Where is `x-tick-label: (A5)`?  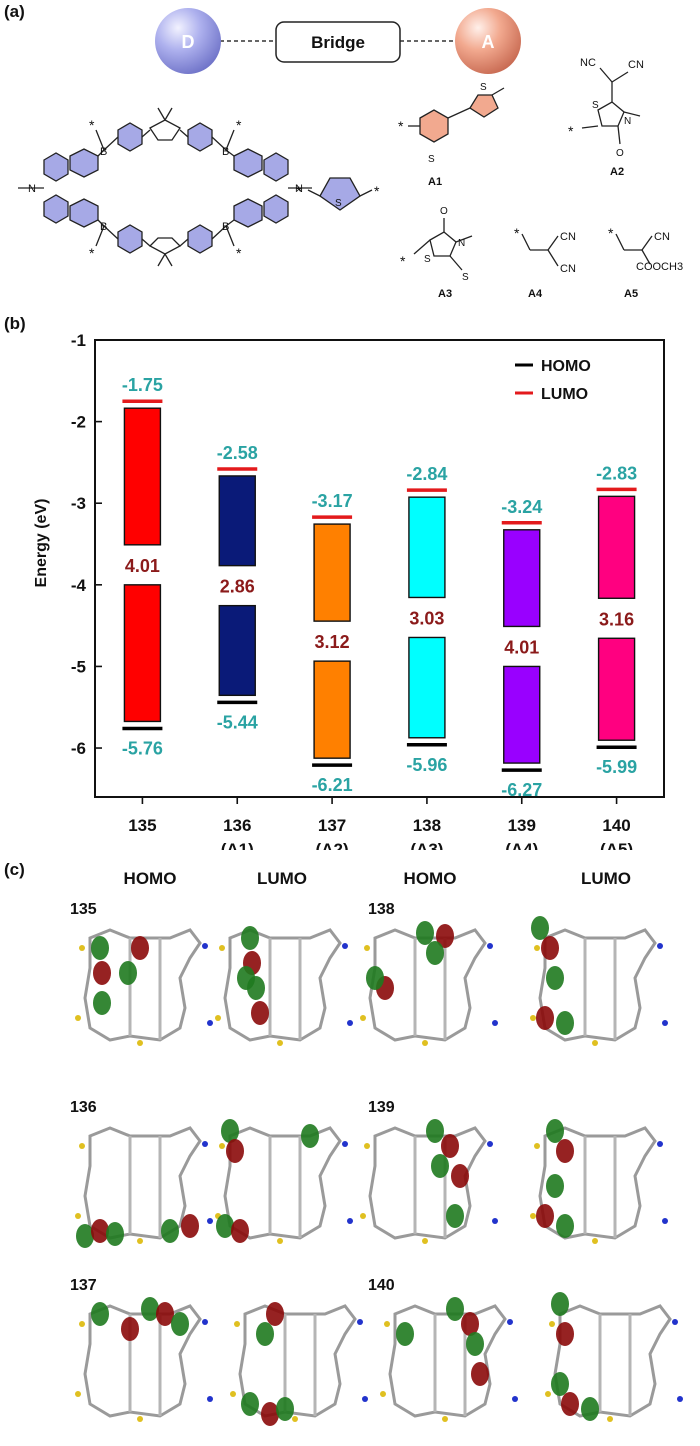 x-tick-label: (A5) is located at coordinates (616, 845).